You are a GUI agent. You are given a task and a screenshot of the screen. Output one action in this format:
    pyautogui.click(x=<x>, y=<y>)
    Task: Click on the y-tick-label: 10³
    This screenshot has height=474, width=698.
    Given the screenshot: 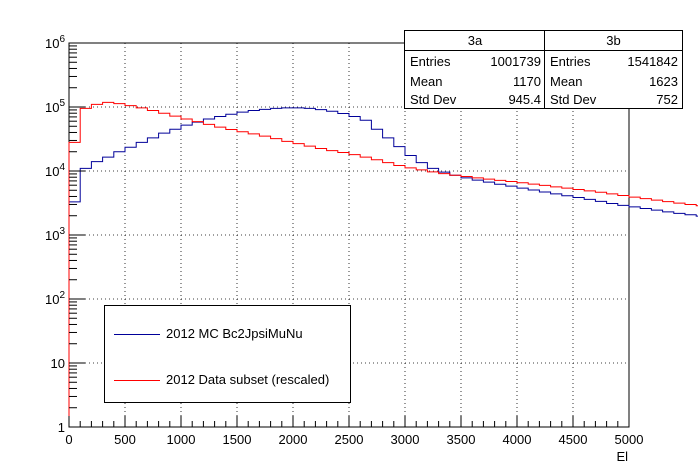 What is the action you would take?
    pyautogui.click(x=55, y=234)
    